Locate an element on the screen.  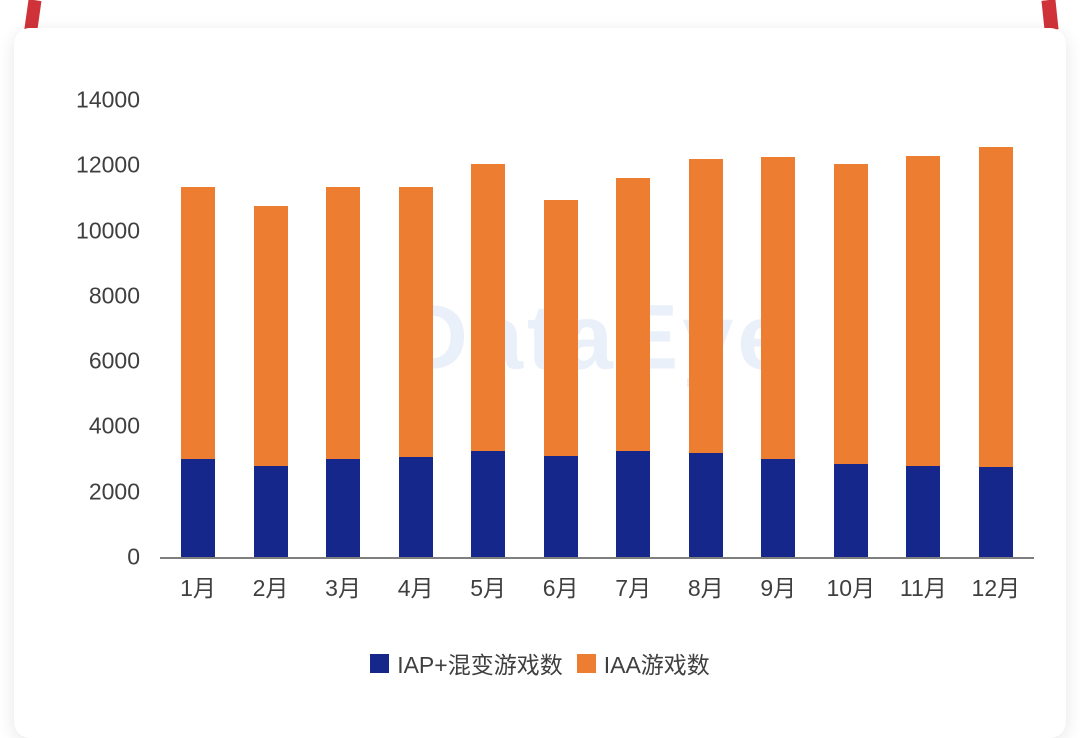
y-axis-label: 6000 is located at coordinates (114, 360).